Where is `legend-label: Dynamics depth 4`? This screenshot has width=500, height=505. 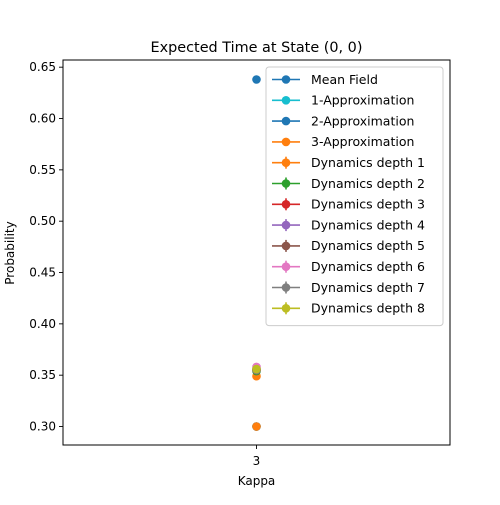 legend-label: Dynamics depth 4 is located at coordinates (368, 224).